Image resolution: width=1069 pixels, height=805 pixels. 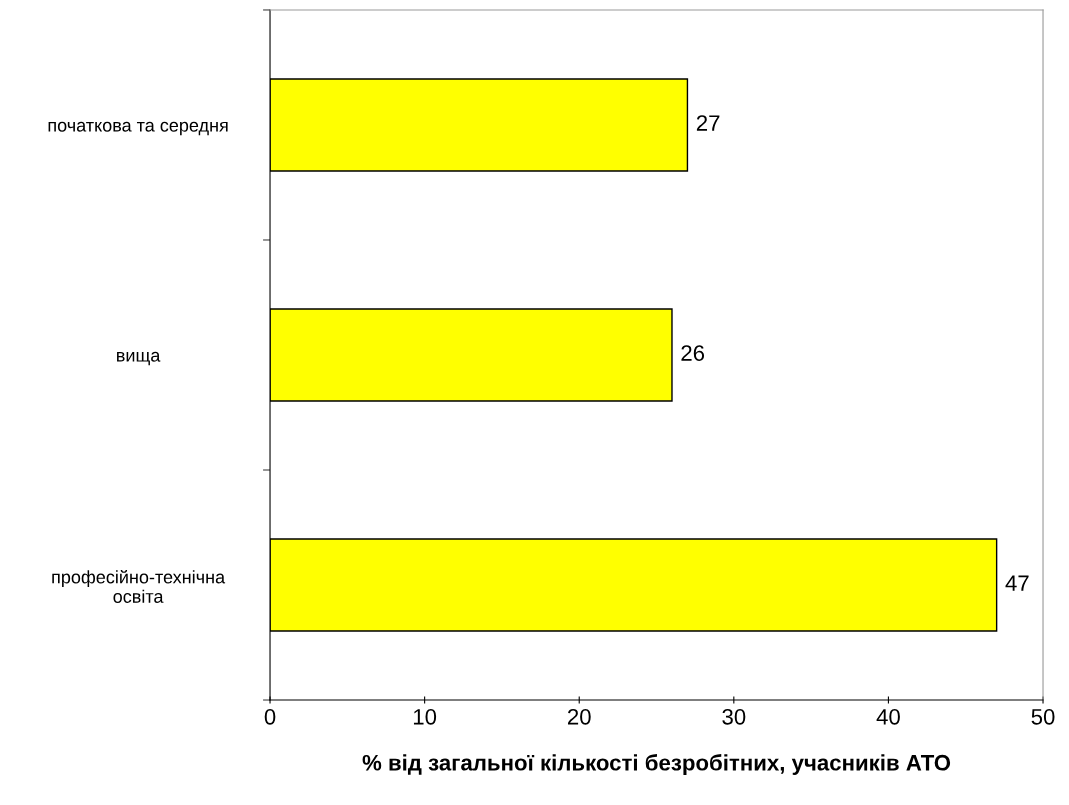 I want to click on y-tick-label: вища, so click(x=139, y=358).